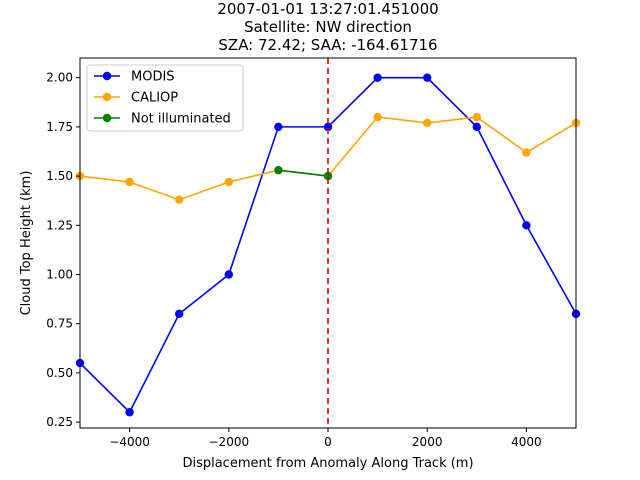 The image size is (640, 480). What do you see at coordinates (129, 442) in the screenshot?
I see `x-tick-label: −4000` at bounding box center [129, 442].